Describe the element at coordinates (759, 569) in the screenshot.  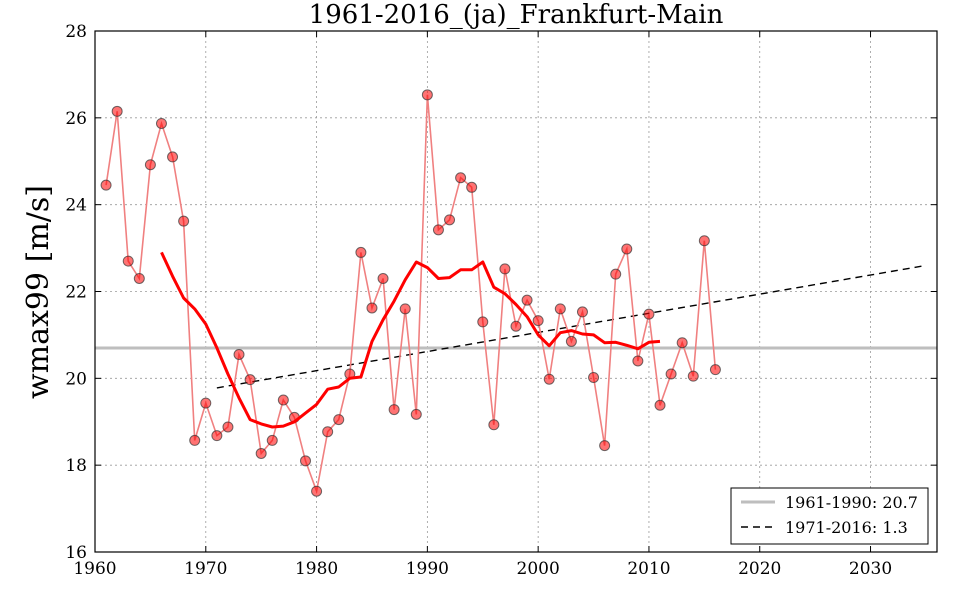
I see `x-tick-label: 2020` at that location.